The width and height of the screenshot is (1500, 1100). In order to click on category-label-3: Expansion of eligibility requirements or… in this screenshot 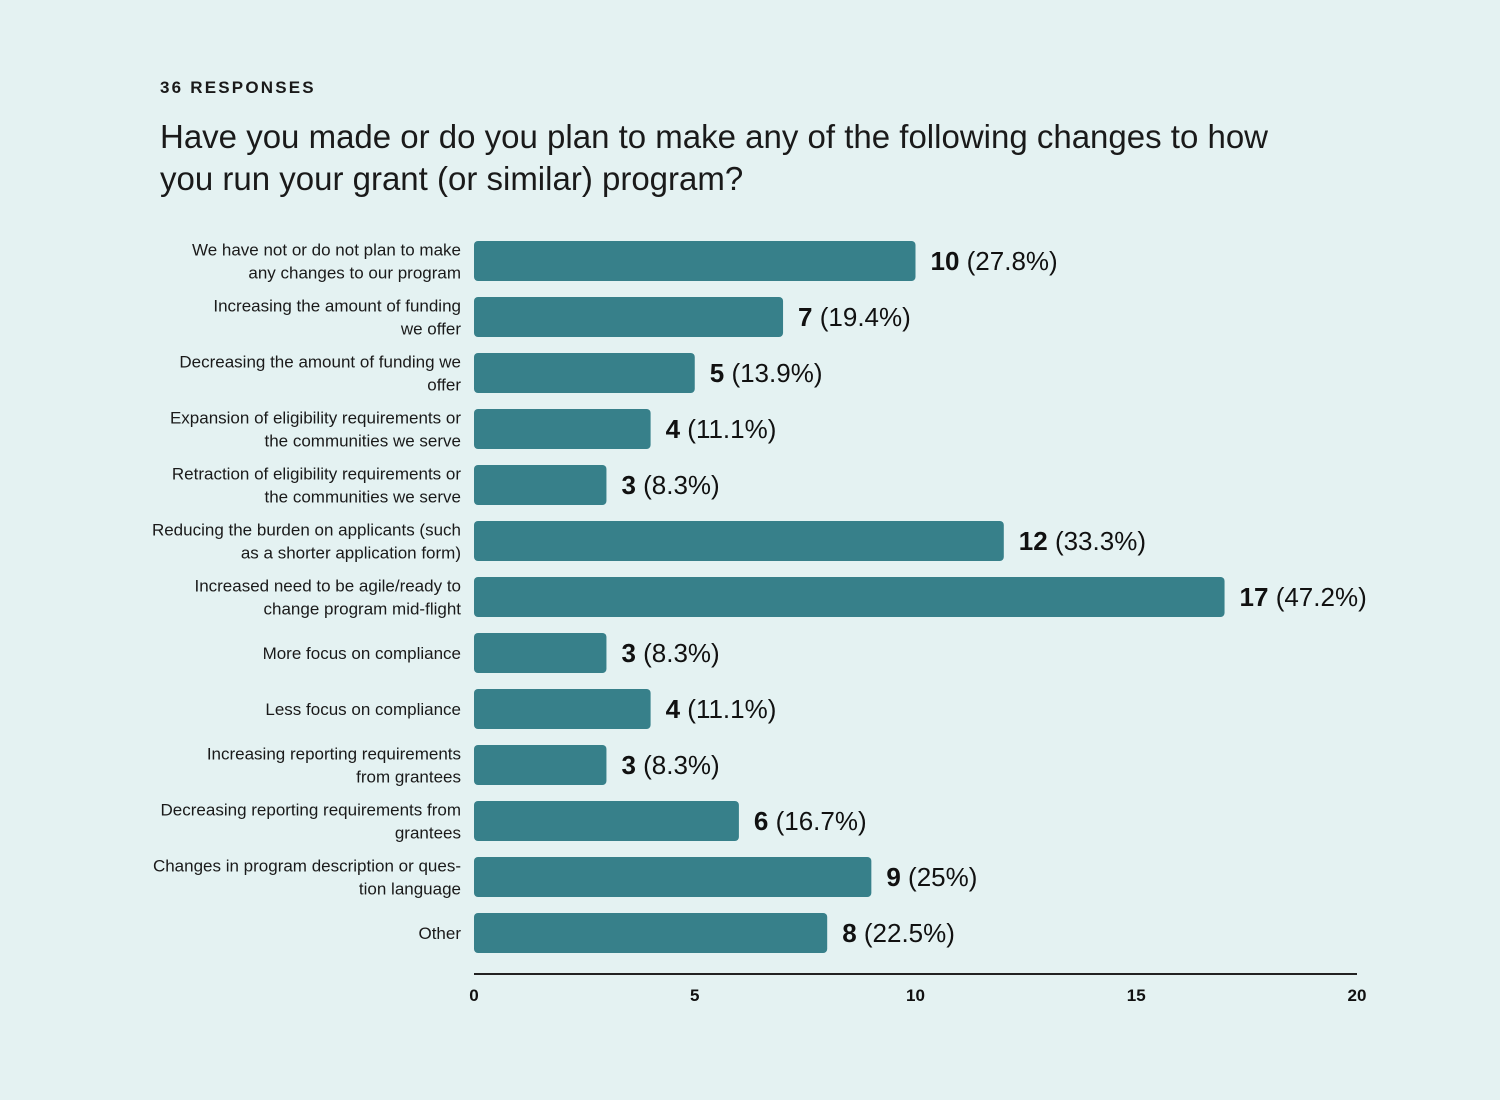, I will do `click(315, 430)`.